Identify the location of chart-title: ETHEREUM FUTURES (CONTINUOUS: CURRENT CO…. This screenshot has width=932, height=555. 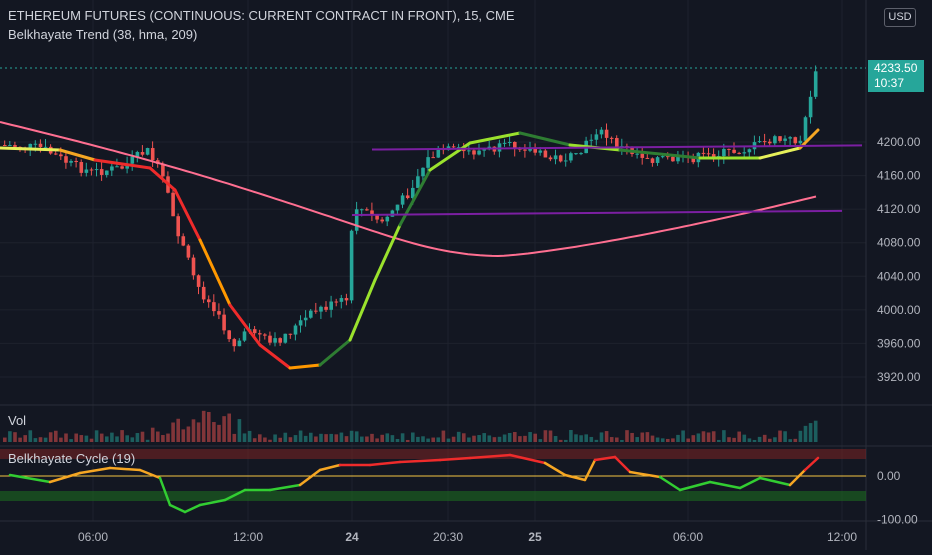
(261, 15).